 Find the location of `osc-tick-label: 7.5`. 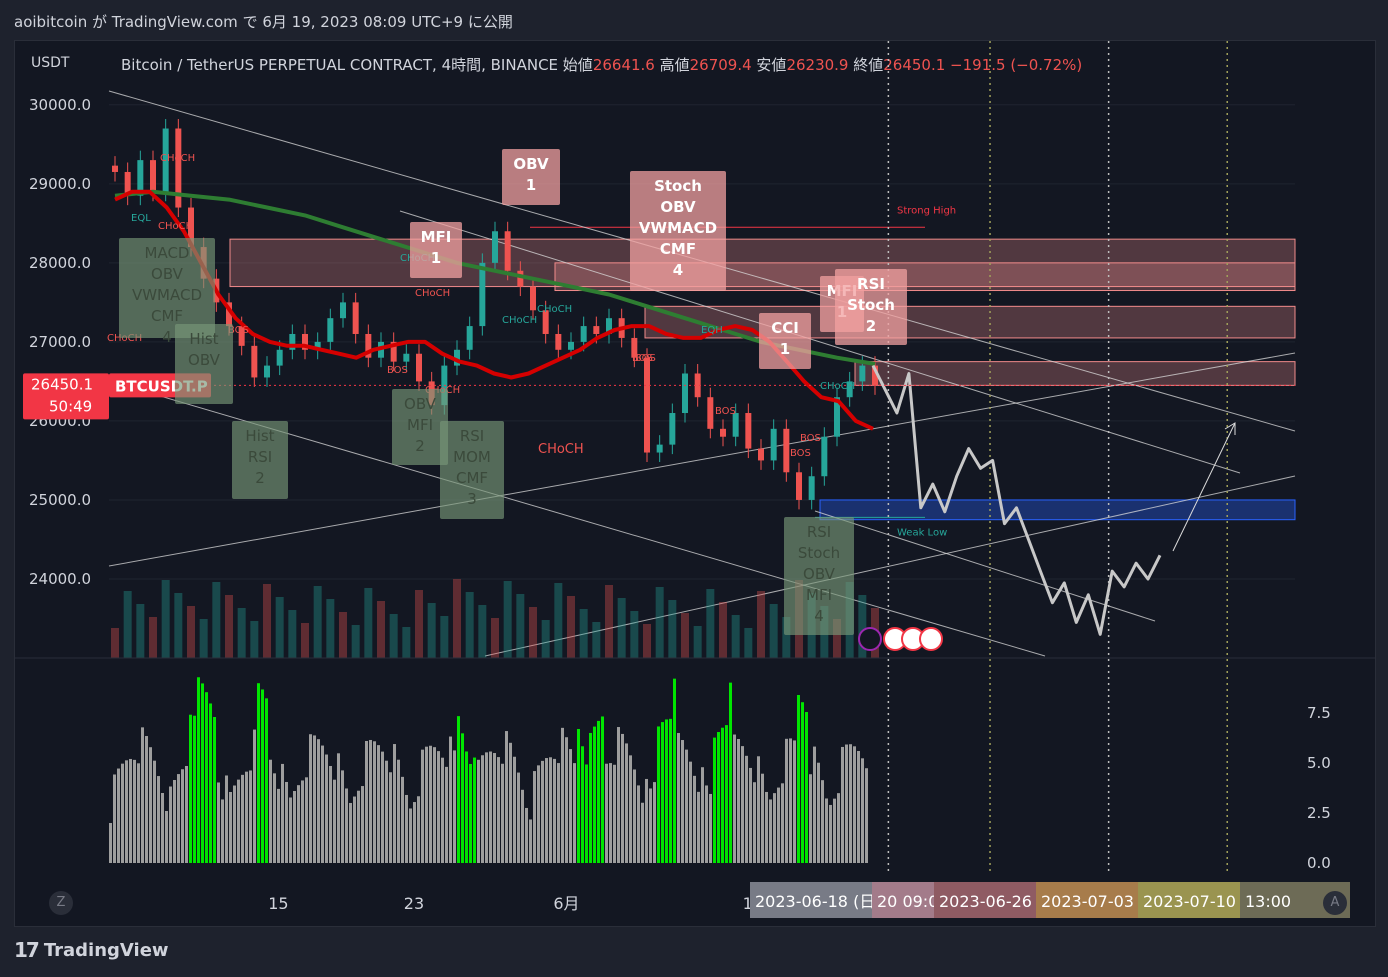

osc-tick-label: 7.5 is located at coordinates (1319, 713).